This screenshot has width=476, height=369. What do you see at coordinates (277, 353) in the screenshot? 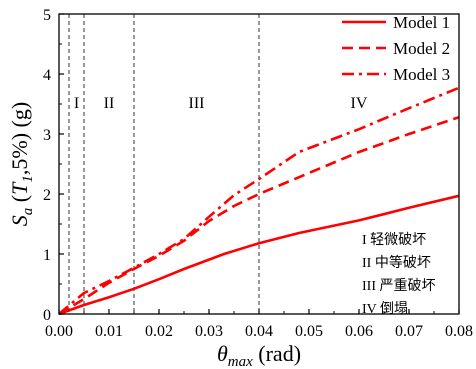
I see `x-axis-label-unit: (rad)` at bounding box center [277, 353].